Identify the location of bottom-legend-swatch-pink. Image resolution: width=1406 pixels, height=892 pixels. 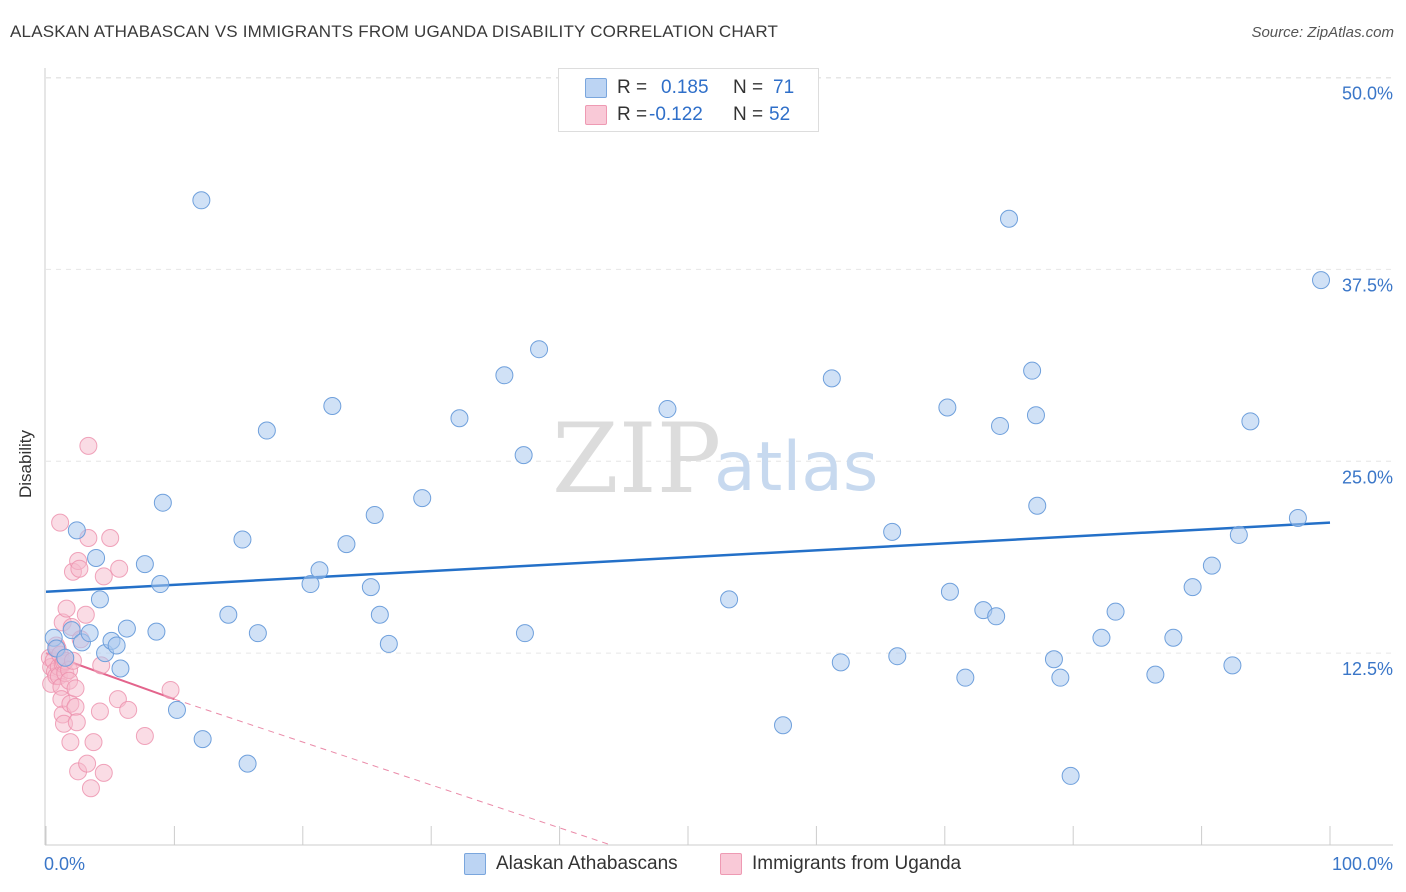
(731, 864).